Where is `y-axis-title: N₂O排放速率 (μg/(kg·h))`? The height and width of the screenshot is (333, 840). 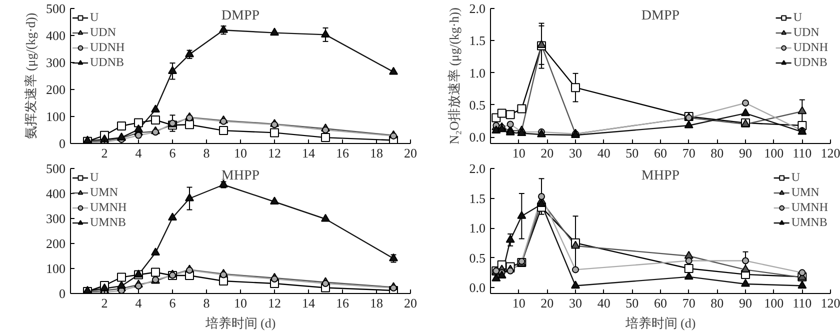
y-axis-title: N₂O排放速率 (μg/(kg·h)) is located at coordinates (454, 76).